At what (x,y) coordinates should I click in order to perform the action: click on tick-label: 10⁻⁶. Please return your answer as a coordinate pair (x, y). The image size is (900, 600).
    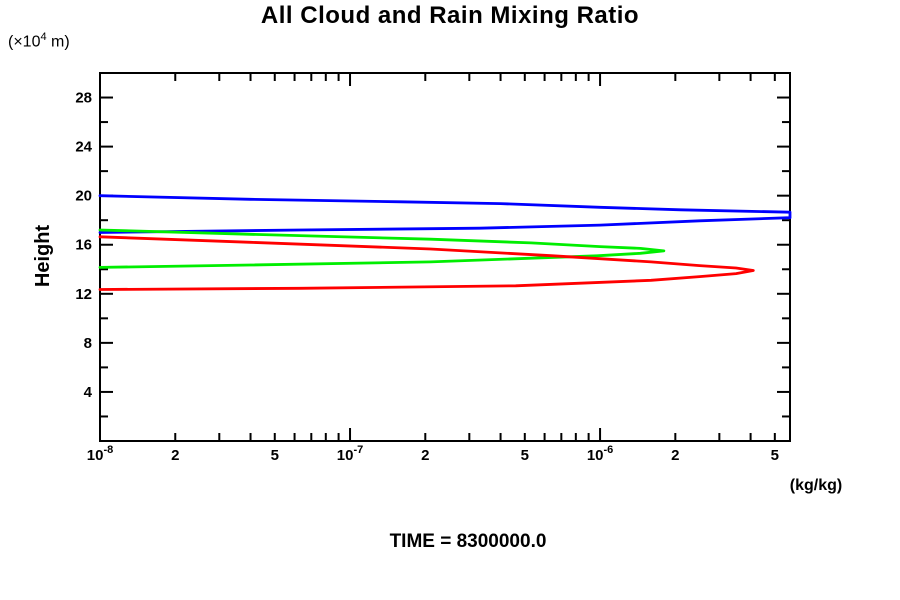
    Looking at the image, I should click on (600, 454).